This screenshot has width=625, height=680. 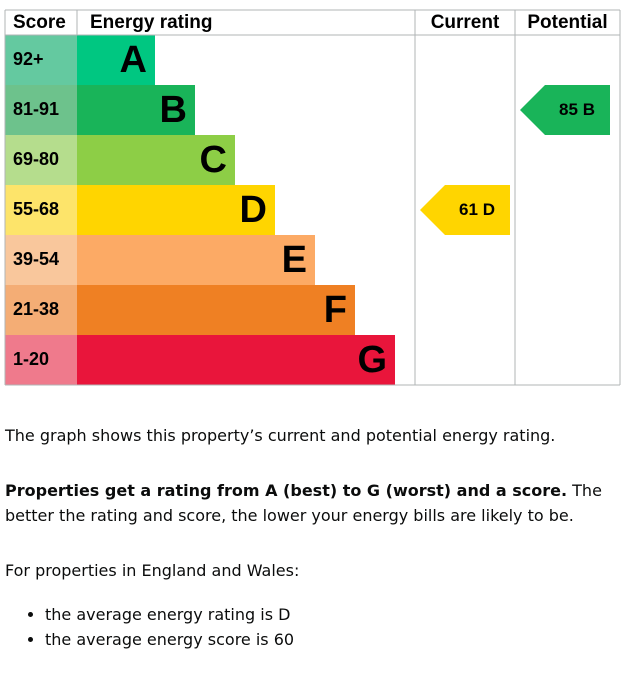 I want to click on band-score: 69-80, so click(x=36, y=159).